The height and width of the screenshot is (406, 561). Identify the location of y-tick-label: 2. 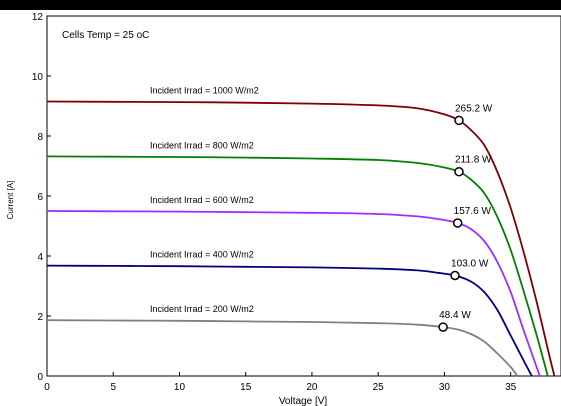
(40, 317).